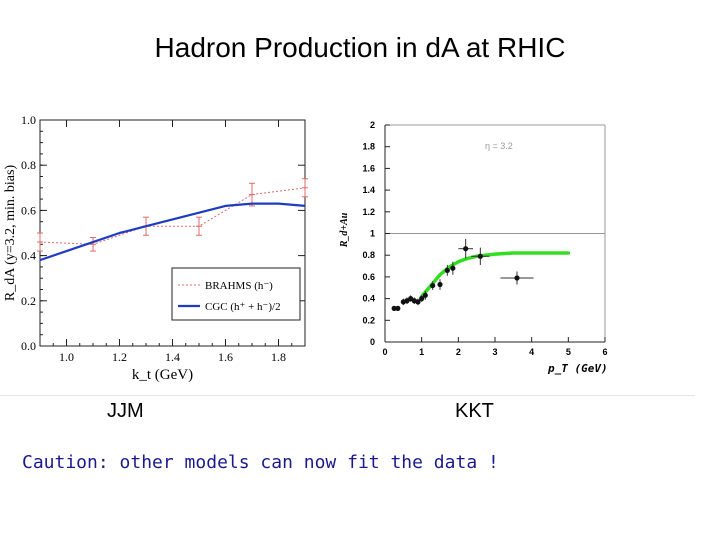  I want to click on x-tick-label: 3, so click(494, 352).